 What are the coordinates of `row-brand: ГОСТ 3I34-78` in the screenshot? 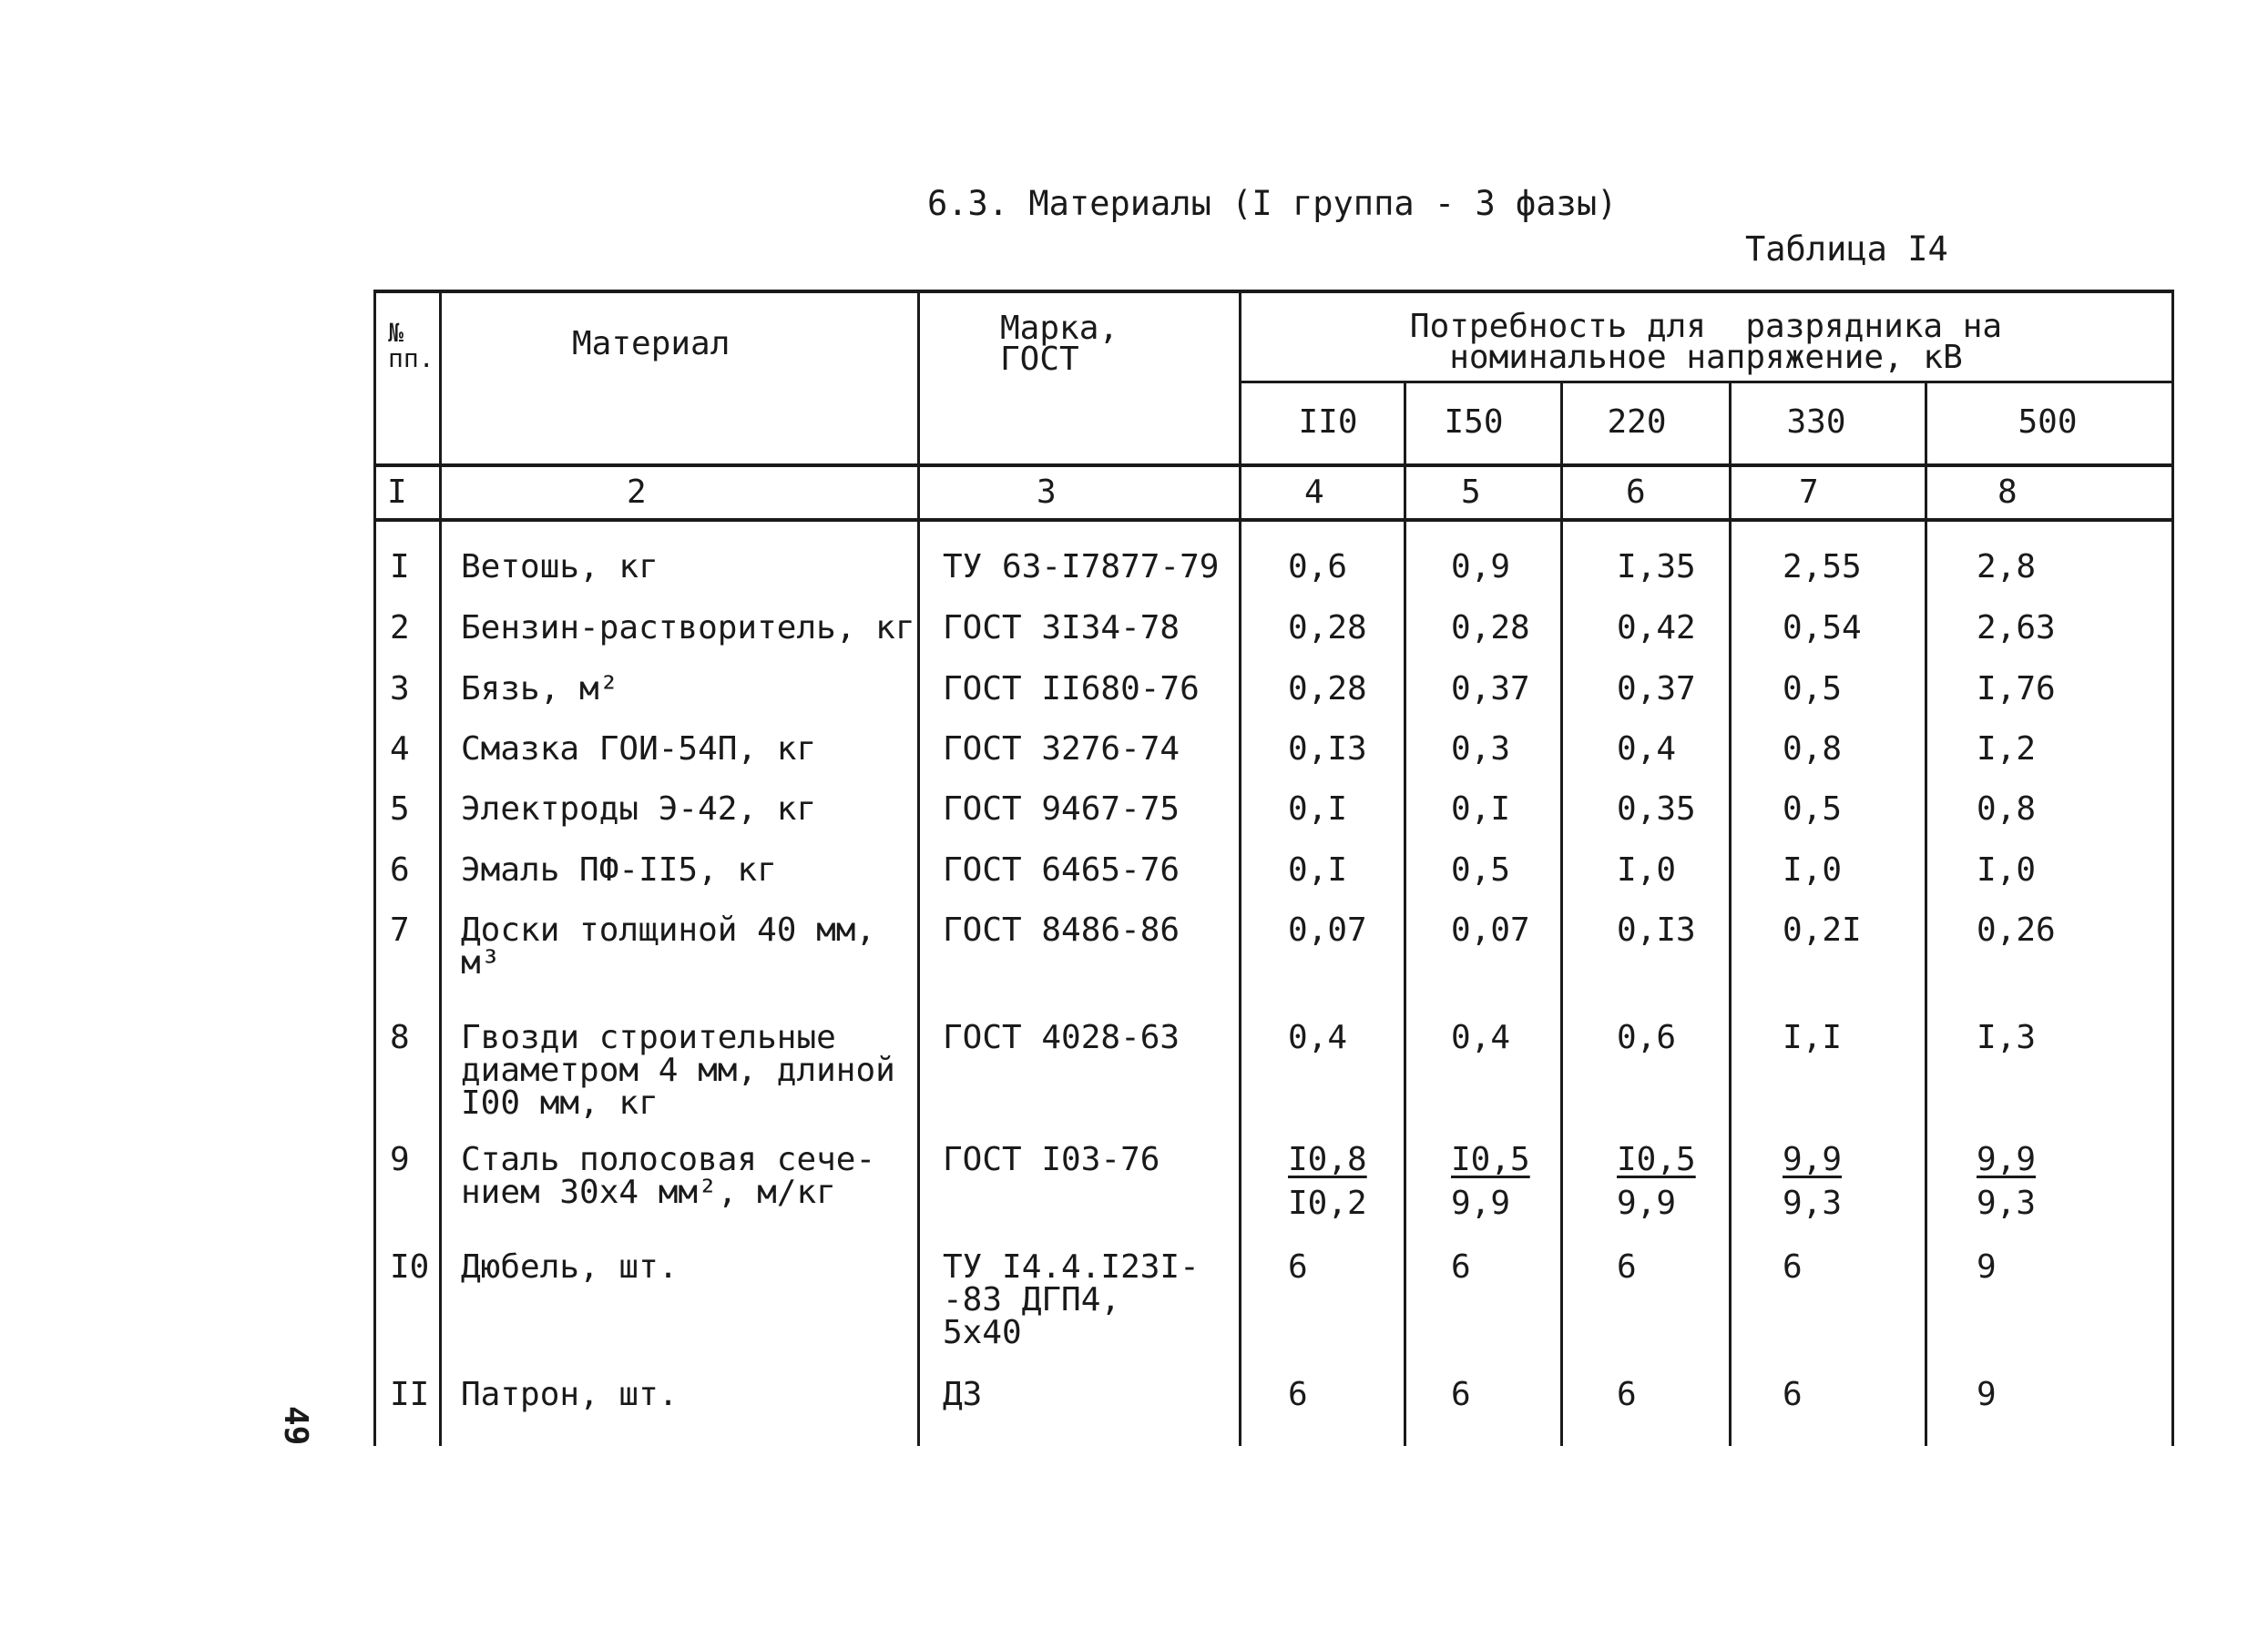 It's located at (1061, 628).